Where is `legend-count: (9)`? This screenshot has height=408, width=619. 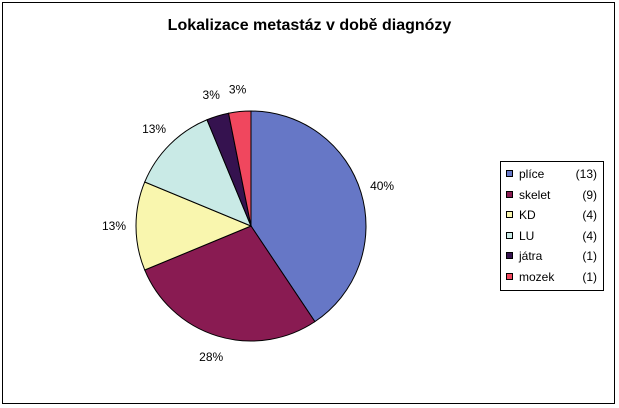
legend-count: (9) is located at coordinates (589, 194).